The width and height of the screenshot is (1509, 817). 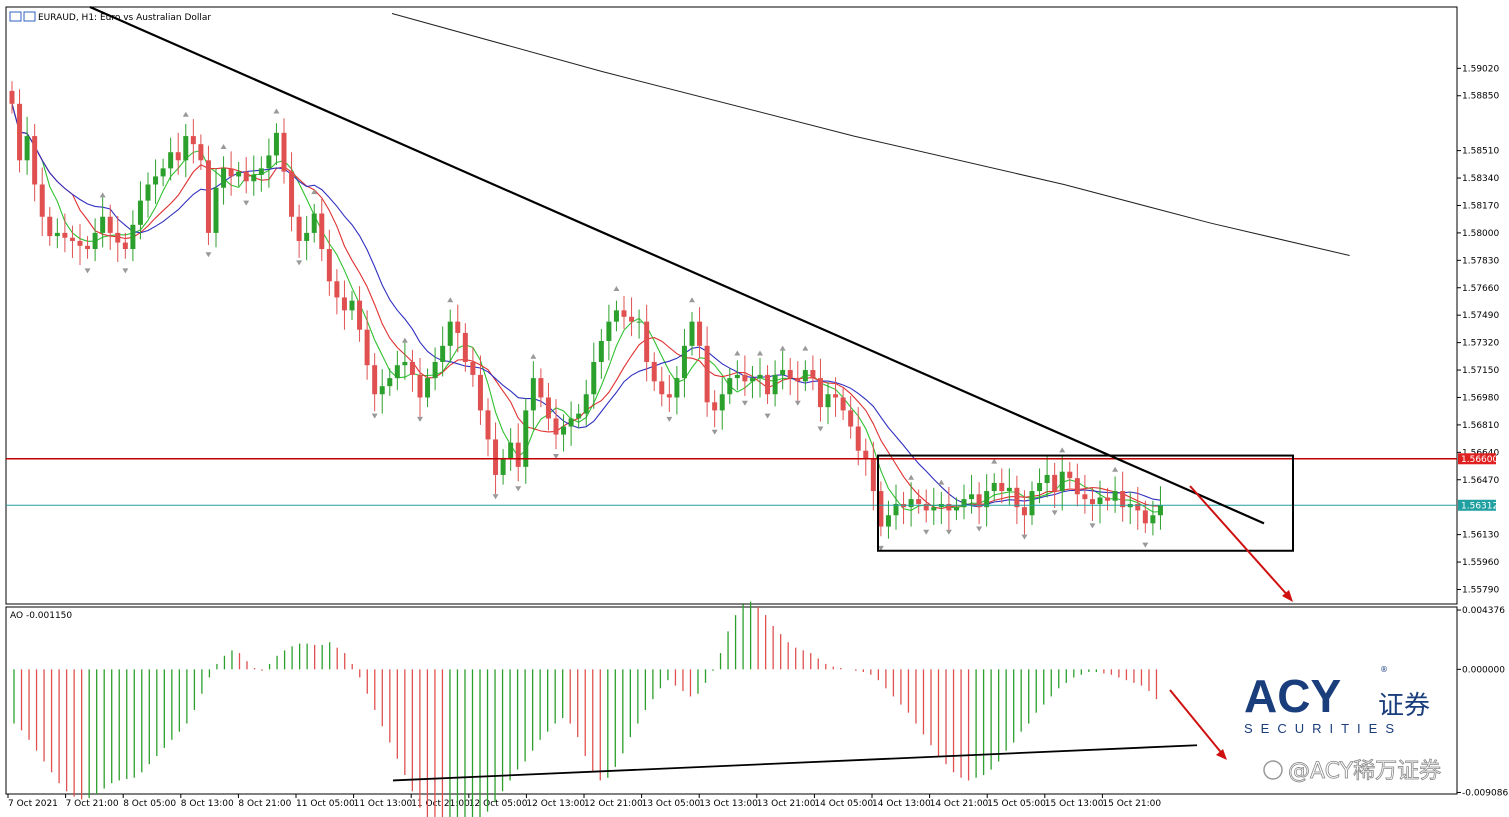 What do you see at coordinates (1479, 506) in the screenshot?
I see `current-price-text: 1.56312` at bounding box center [1479, 506].